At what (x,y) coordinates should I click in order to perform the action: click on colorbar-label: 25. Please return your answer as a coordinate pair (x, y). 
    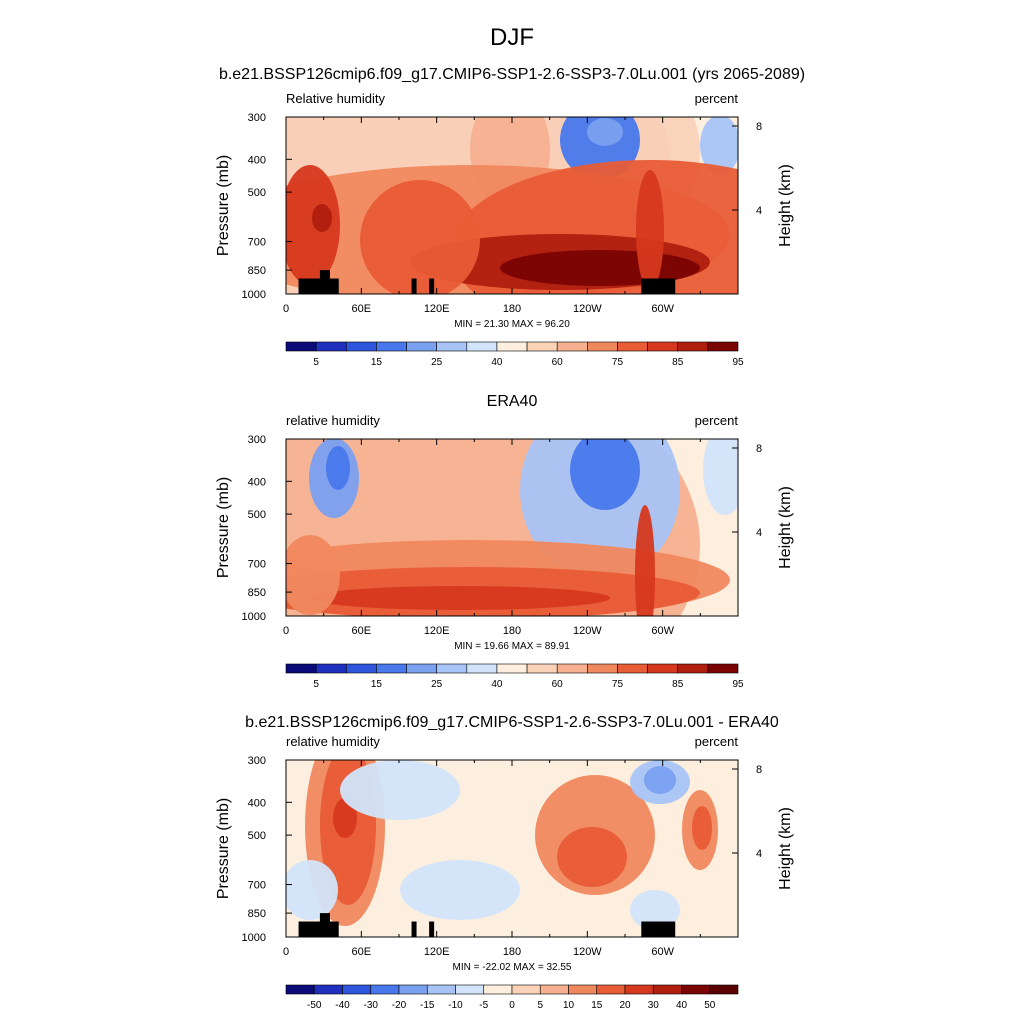
    Looking at the image, I should click on (437, 684).